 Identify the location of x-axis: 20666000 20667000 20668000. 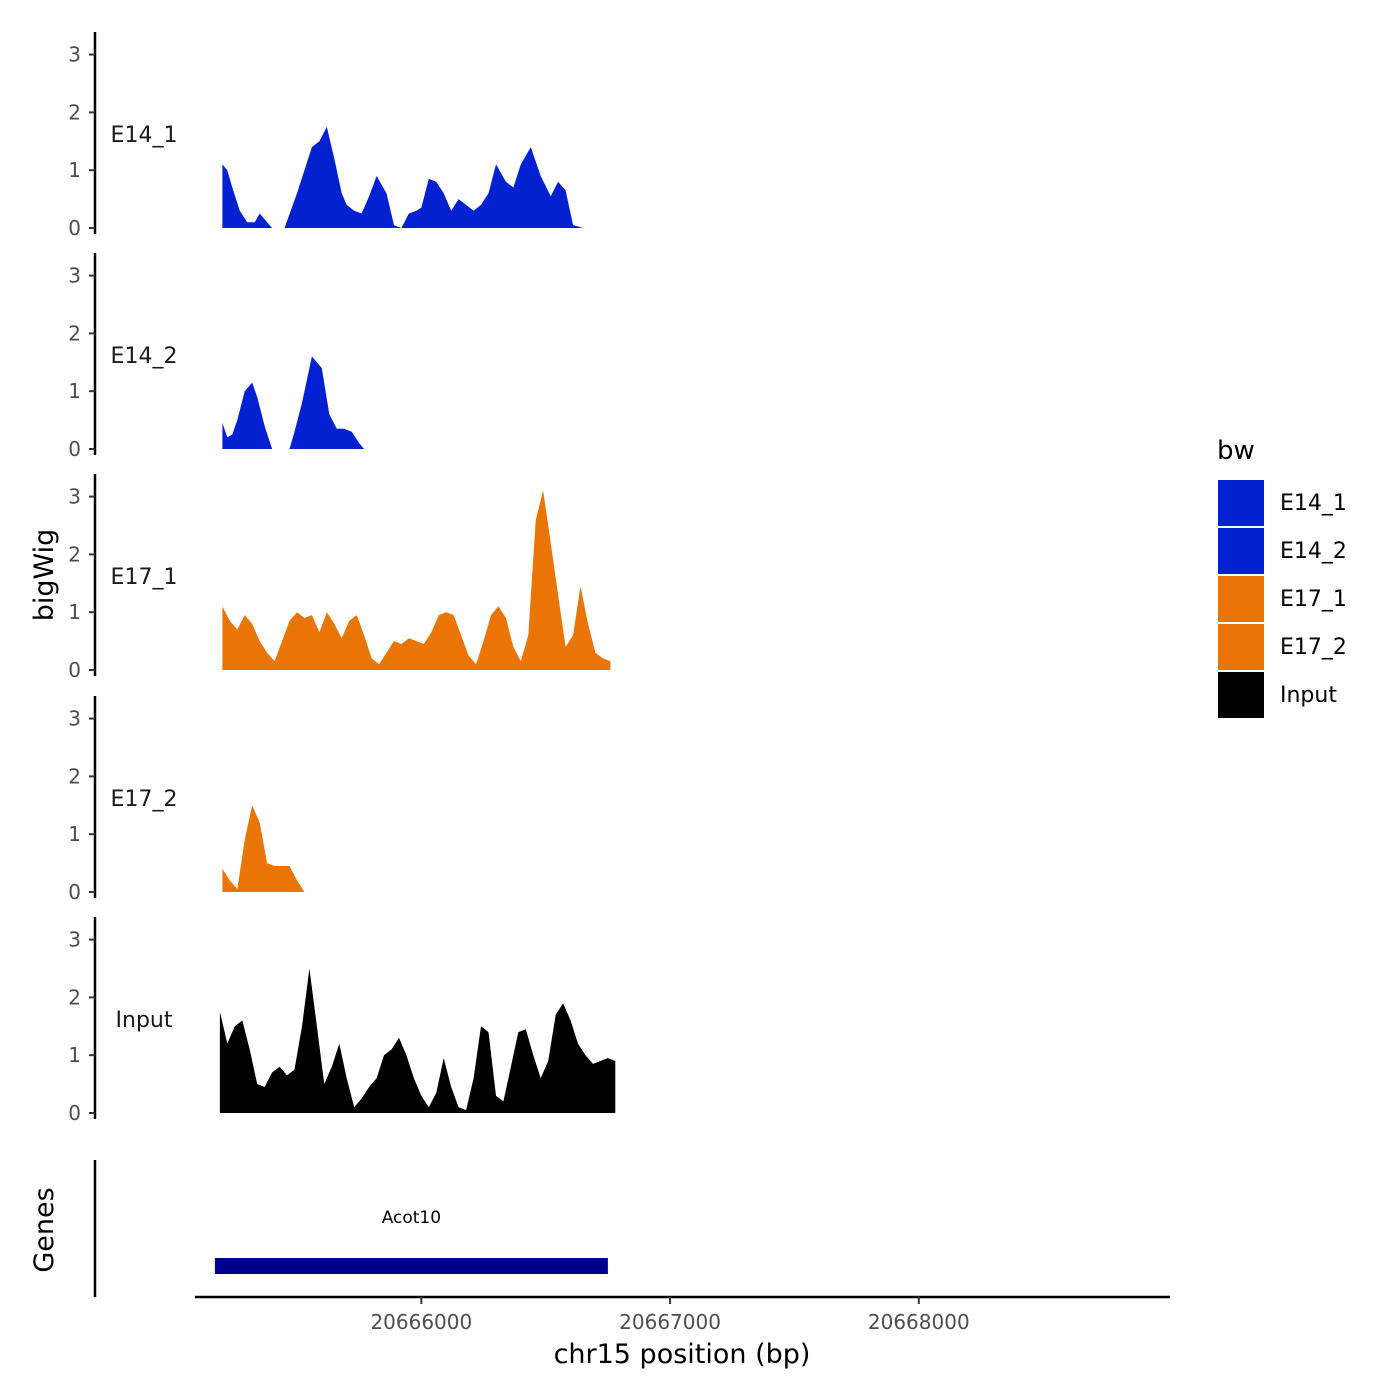
(682, 1314).